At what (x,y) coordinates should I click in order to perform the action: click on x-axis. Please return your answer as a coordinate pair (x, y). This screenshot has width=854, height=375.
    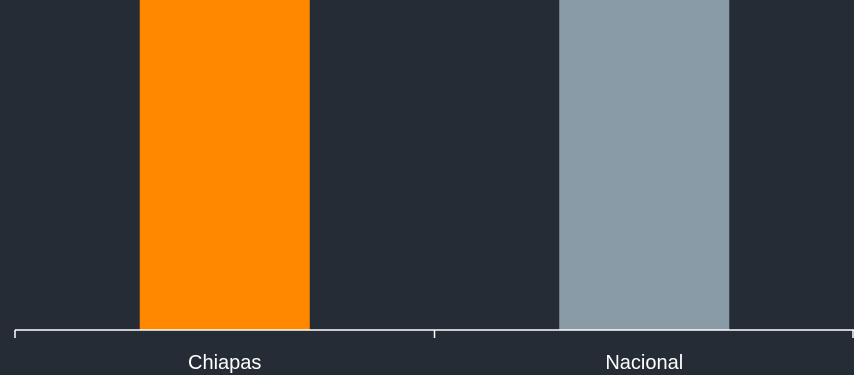
    Looking at the image, I should click on (434, 333).